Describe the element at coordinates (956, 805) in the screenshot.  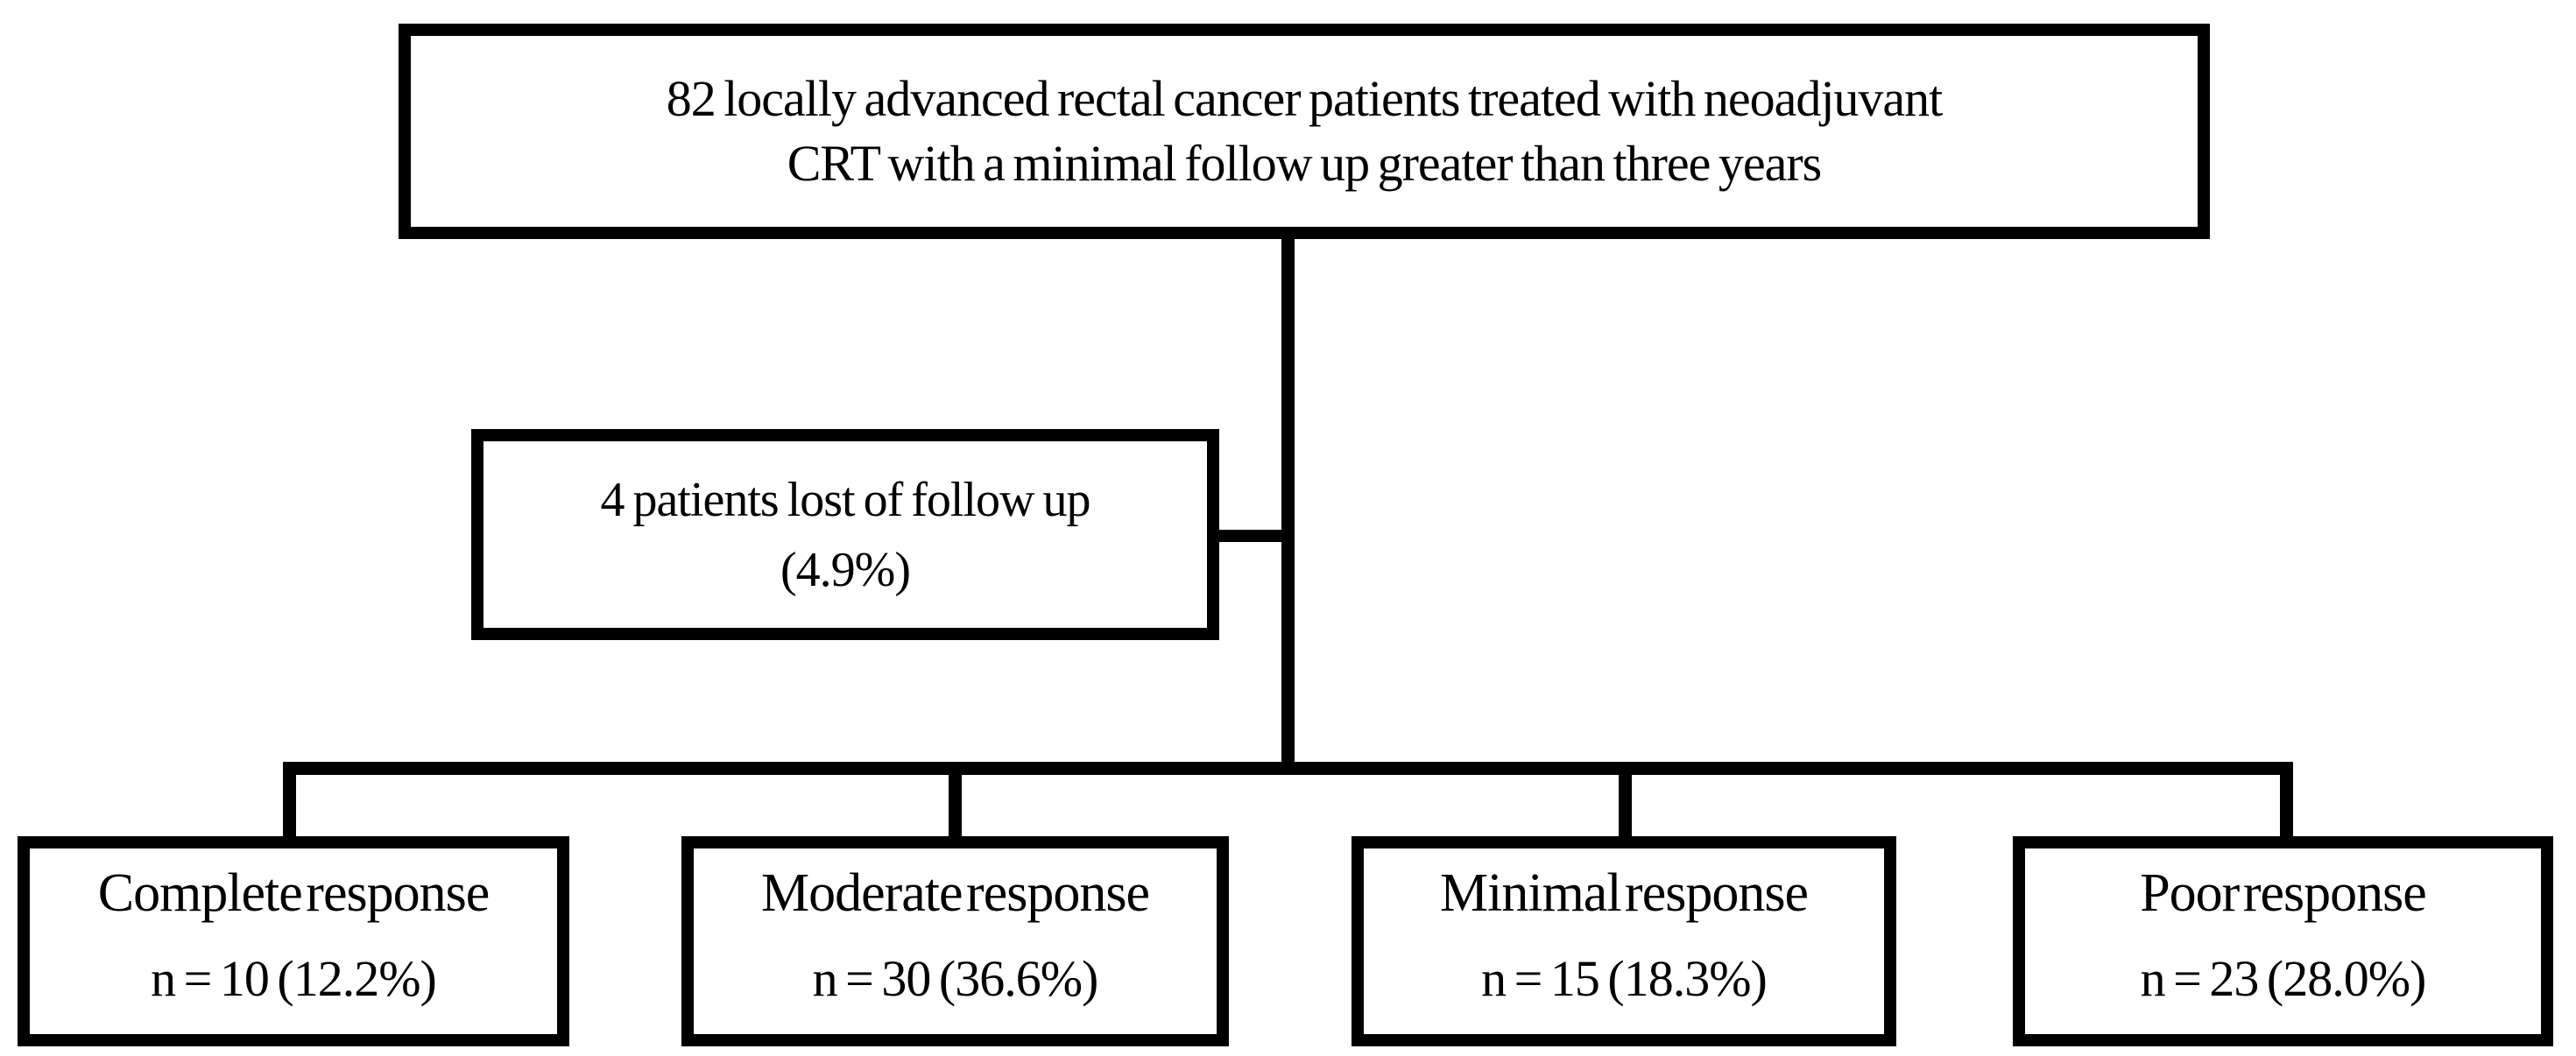
I see `connector-drop-moderate` at that location.